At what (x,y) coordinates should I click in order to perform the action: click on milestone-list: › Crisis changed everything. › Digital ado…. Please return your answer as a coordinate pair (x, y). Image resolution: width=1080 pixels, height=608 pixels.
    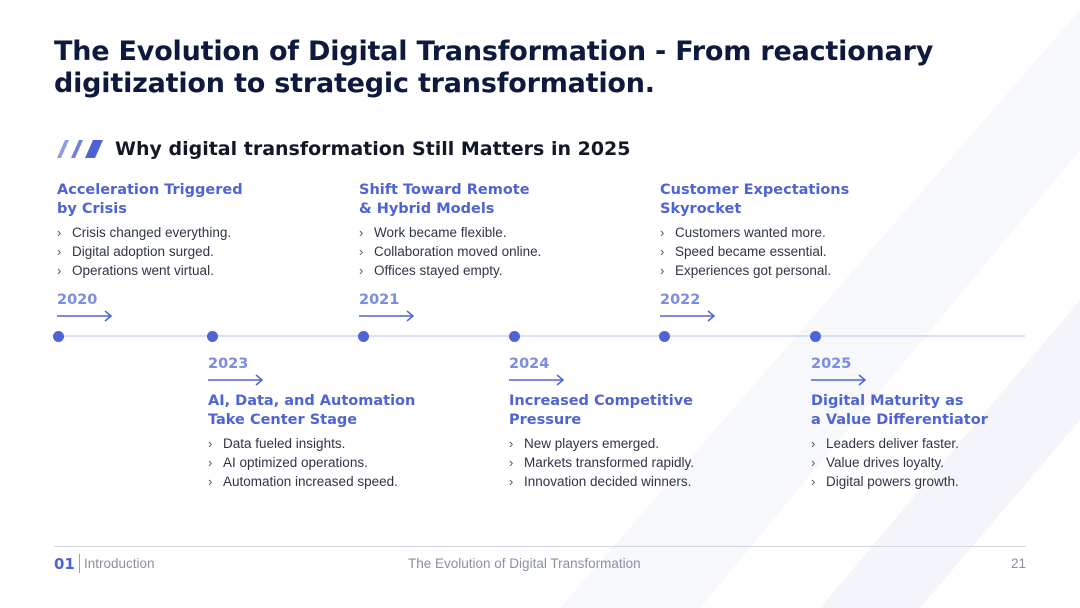
    Looking at the image, I should click on (182, 251).